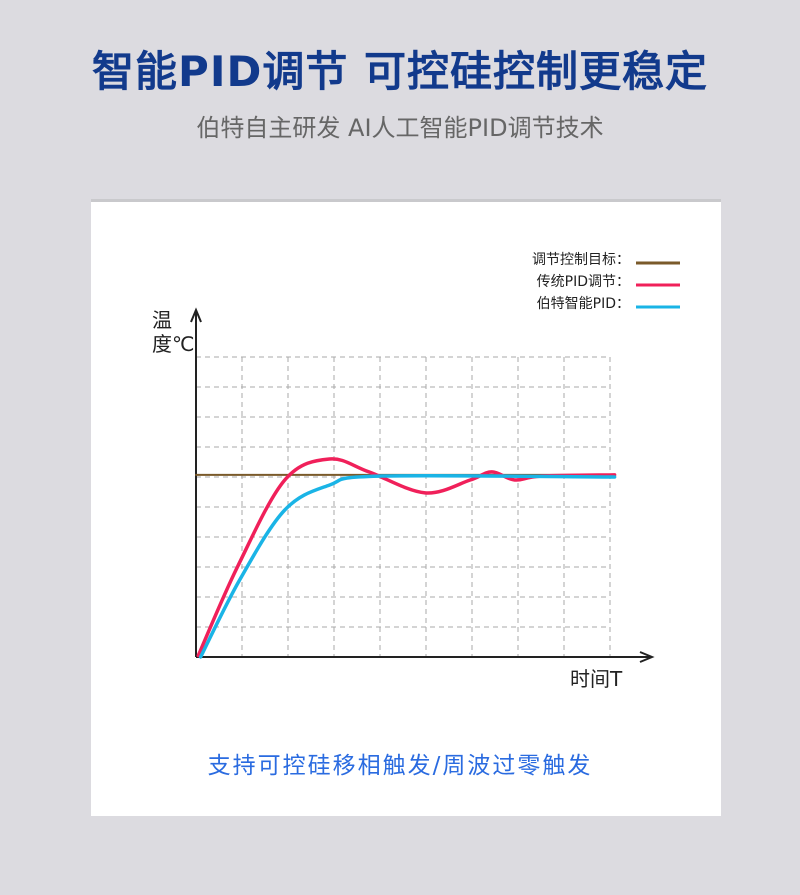 The height and width of the screenshot is (895, 800). I want to click on x-axis-arrow-icon, so click(647, 657).